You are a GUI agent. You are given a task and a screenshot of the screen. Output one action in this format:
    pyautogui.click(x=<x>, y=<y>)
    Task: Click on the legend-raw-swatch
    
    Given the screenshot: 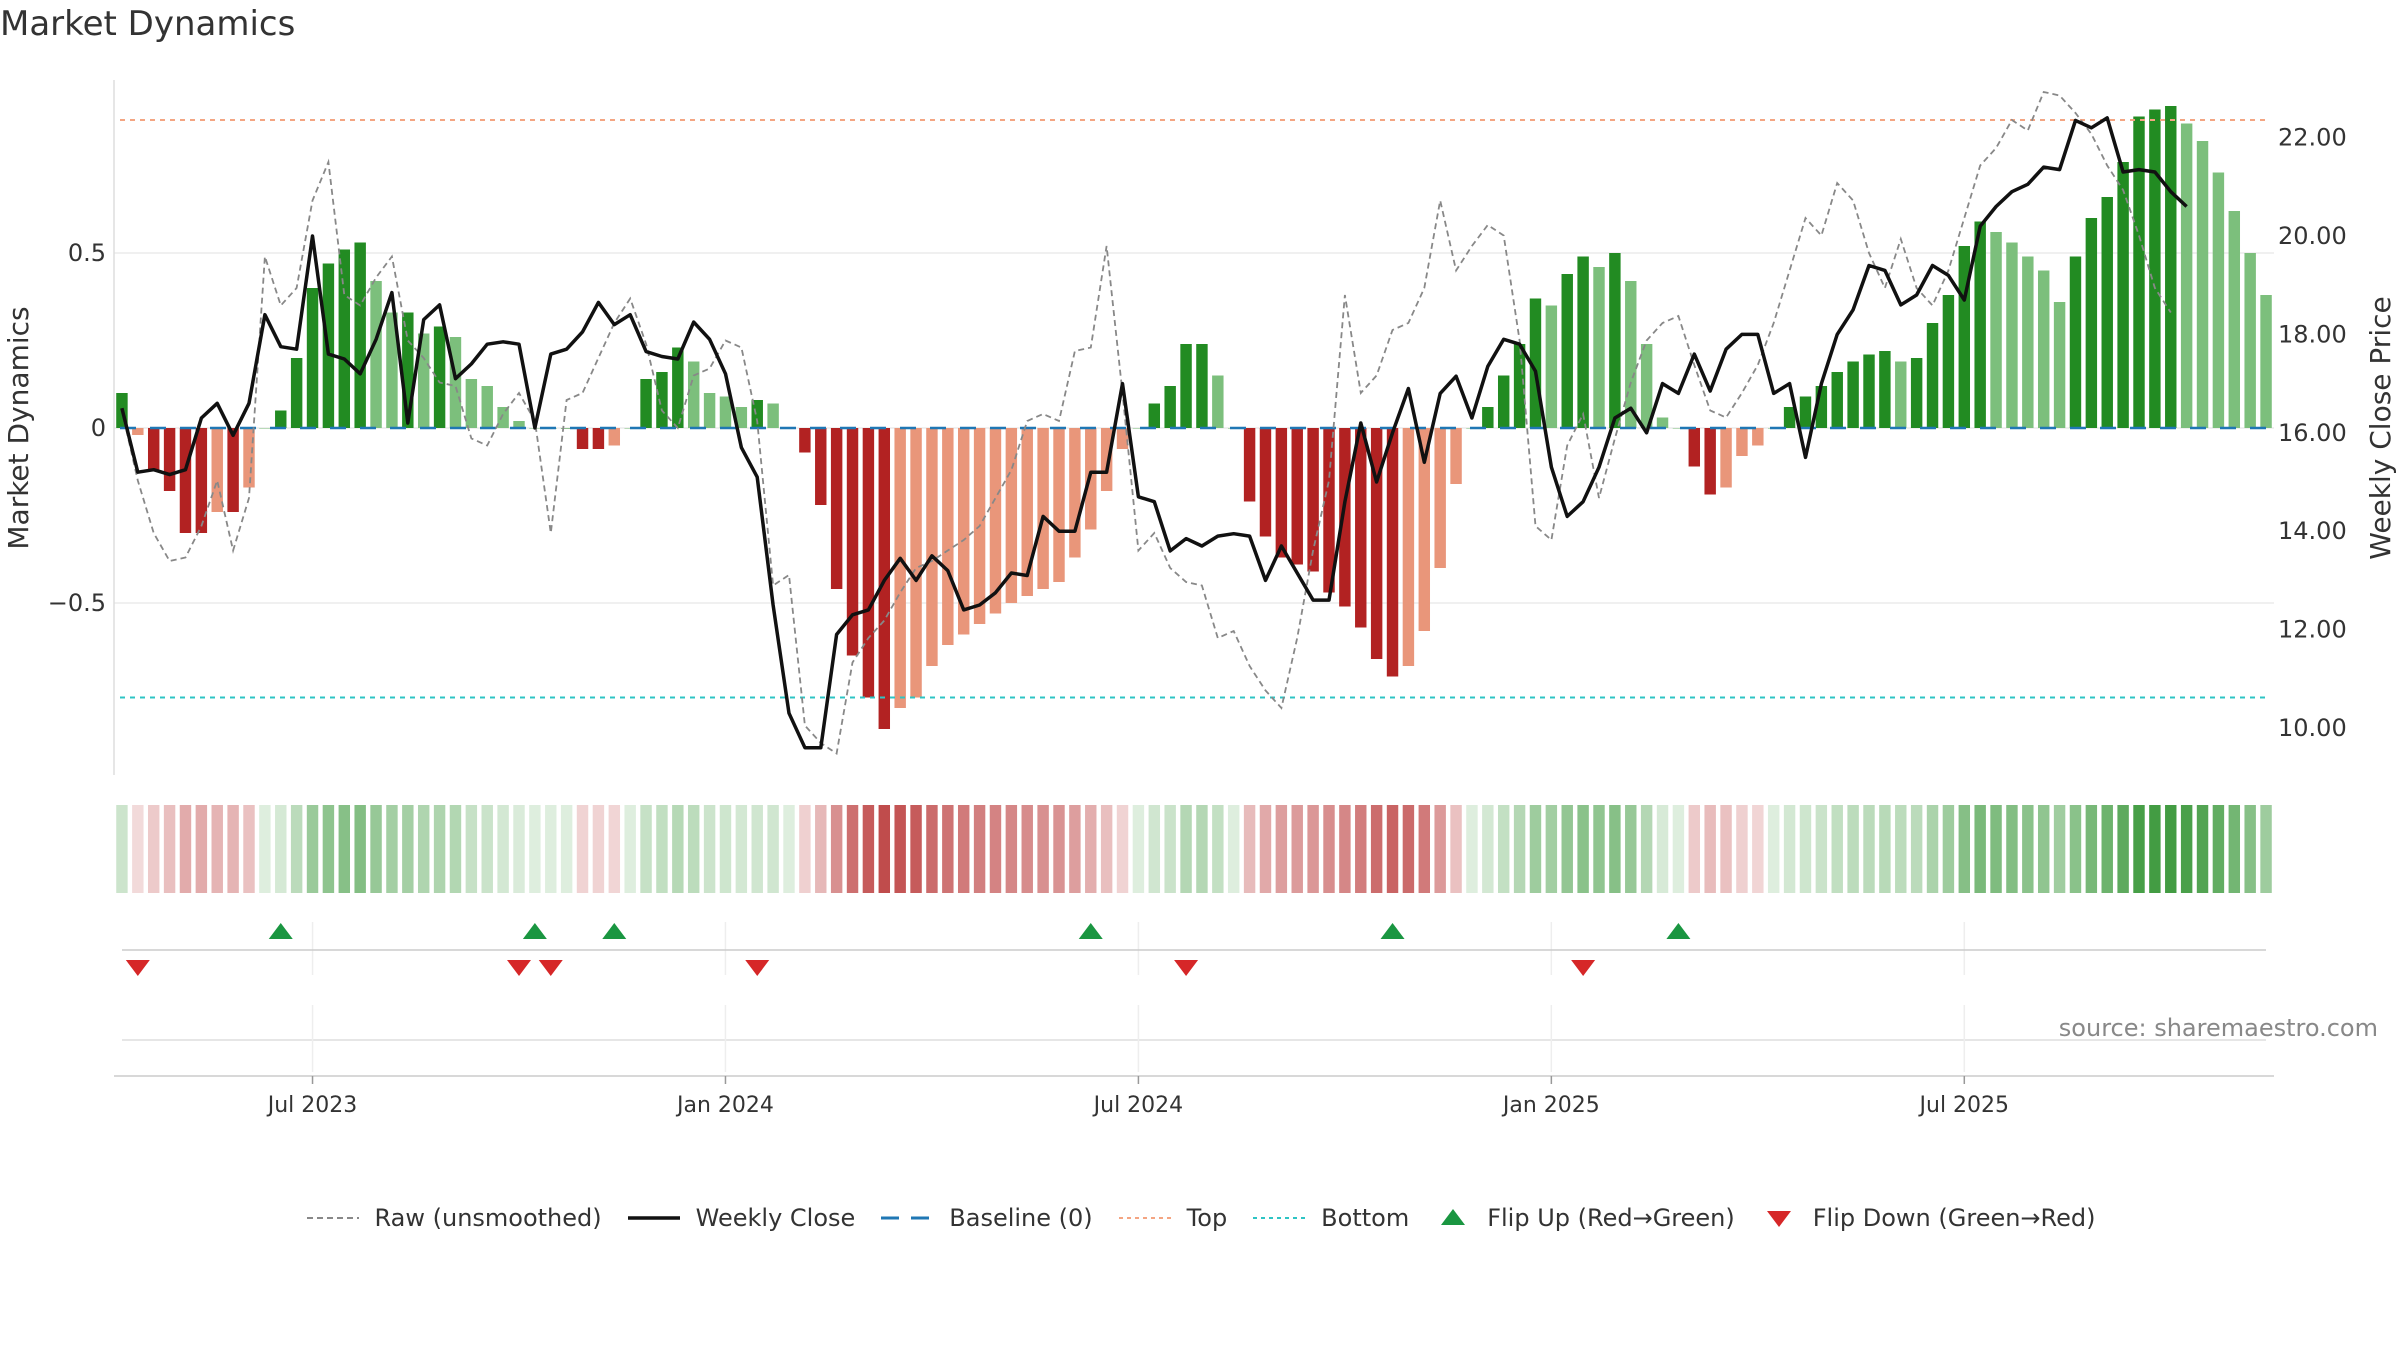 What is the action you would take?
    pyautogui.click(x=332, y=1218)
    